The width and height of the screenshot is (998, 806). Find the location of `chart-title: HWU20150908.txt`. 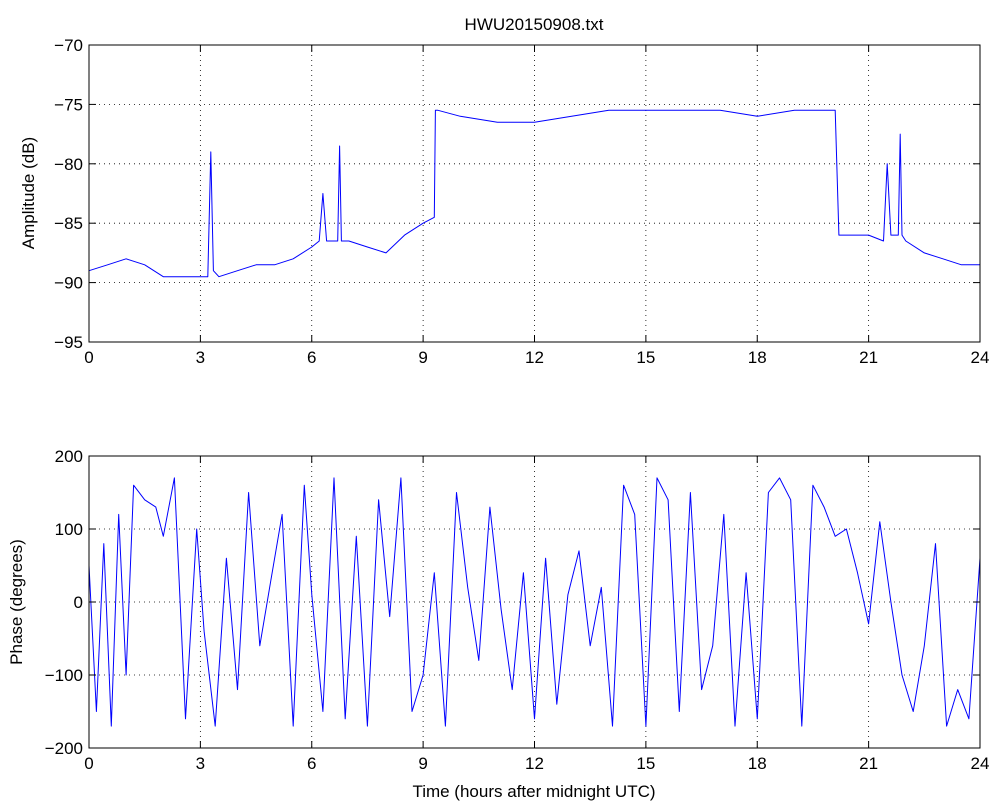

chart-title: HWU20150908.txt is located at coordinates (534, 24).